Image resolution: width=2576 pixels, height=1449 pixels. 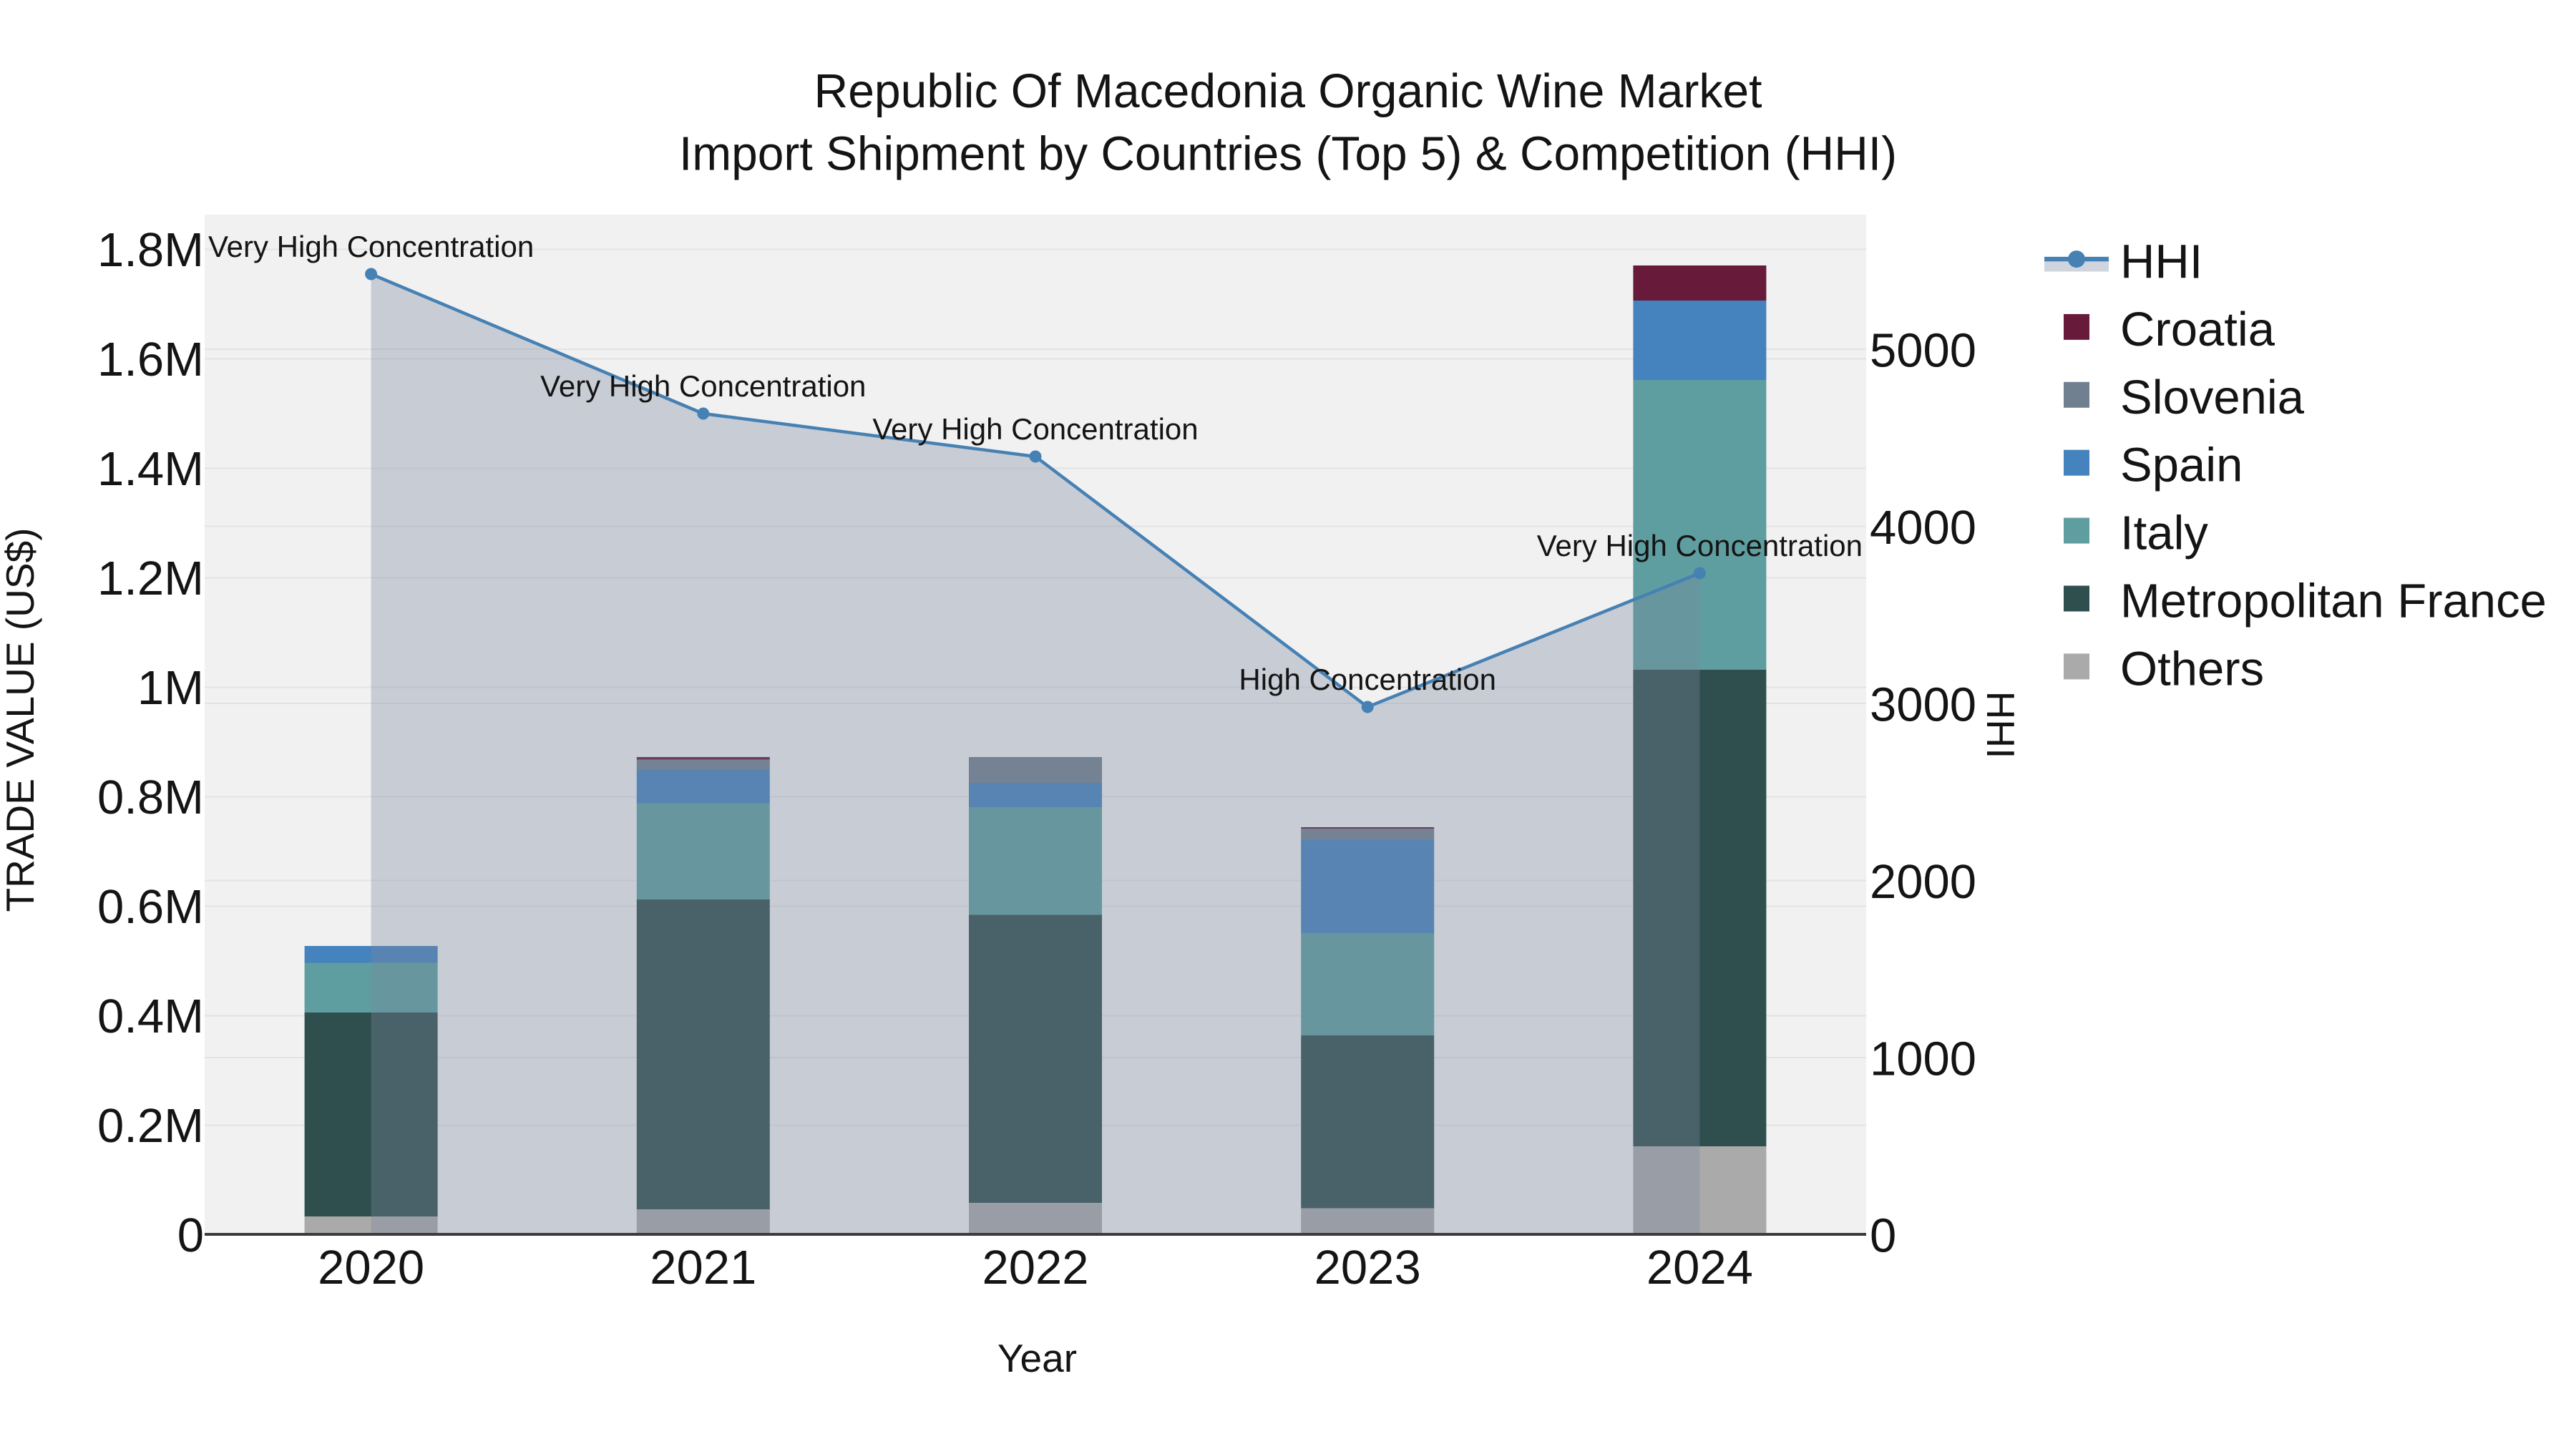 I want to click on svg-text: Metropolitan France, so click(x=2333, y=601).